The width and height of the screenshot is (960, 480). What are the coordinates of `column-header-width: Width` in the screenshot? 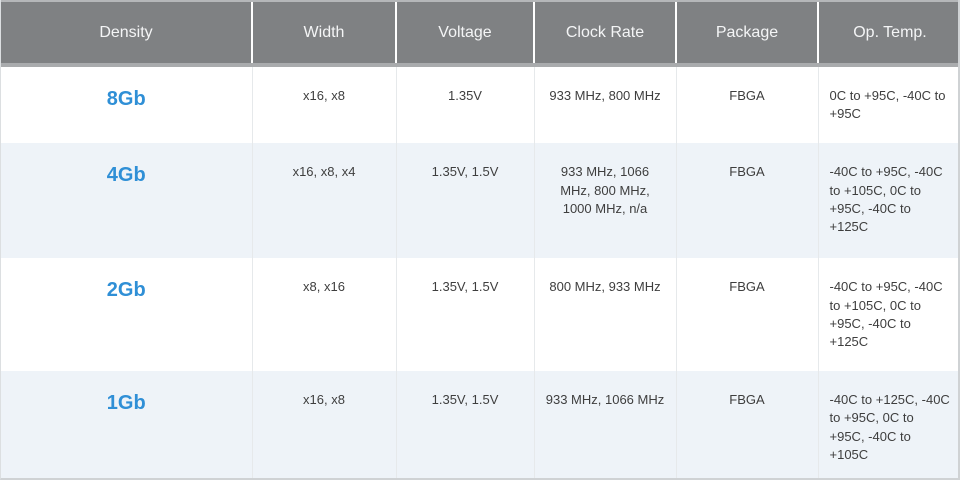 It's located at (323, 33).